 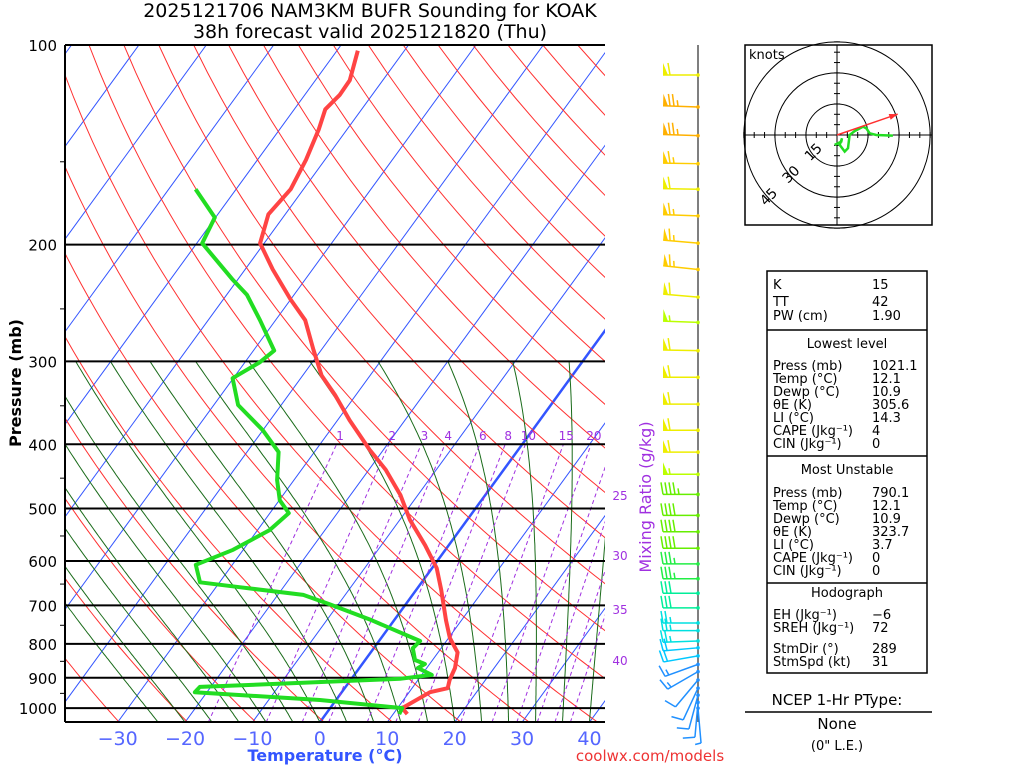 I want to click on most-unstable-label: LI (°C), so click(x=793, y=545).